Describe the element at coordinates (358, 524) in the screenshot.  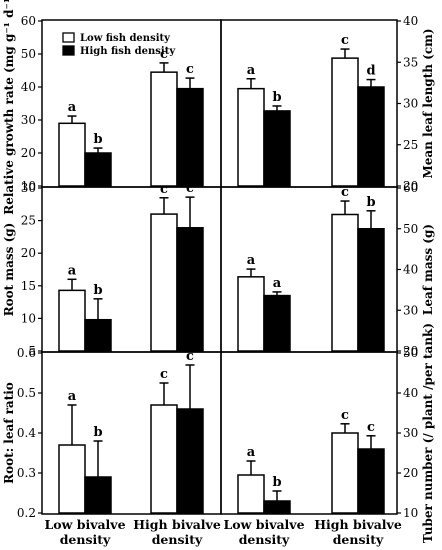
I see `x-label-right-high-line1: High bivalve` at that location.